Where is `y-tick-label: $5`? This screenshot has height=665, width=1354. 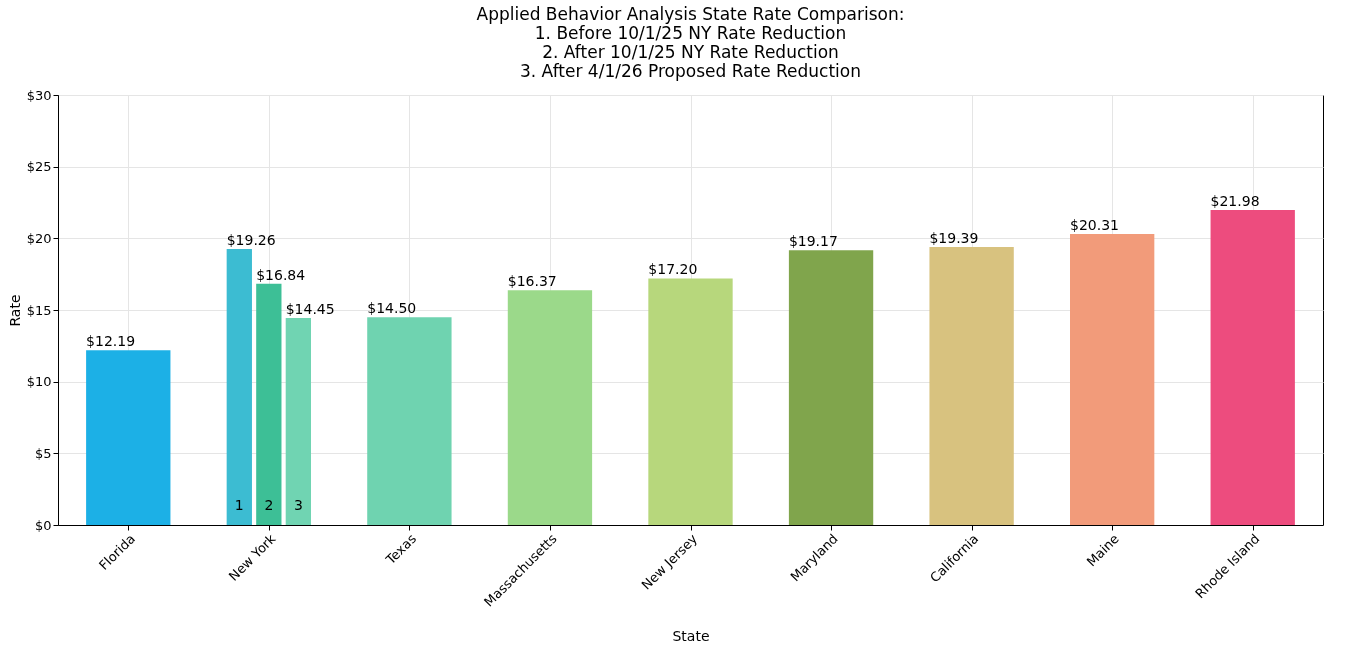 y-tick-label: $5 is located at coordinates (43, 453).